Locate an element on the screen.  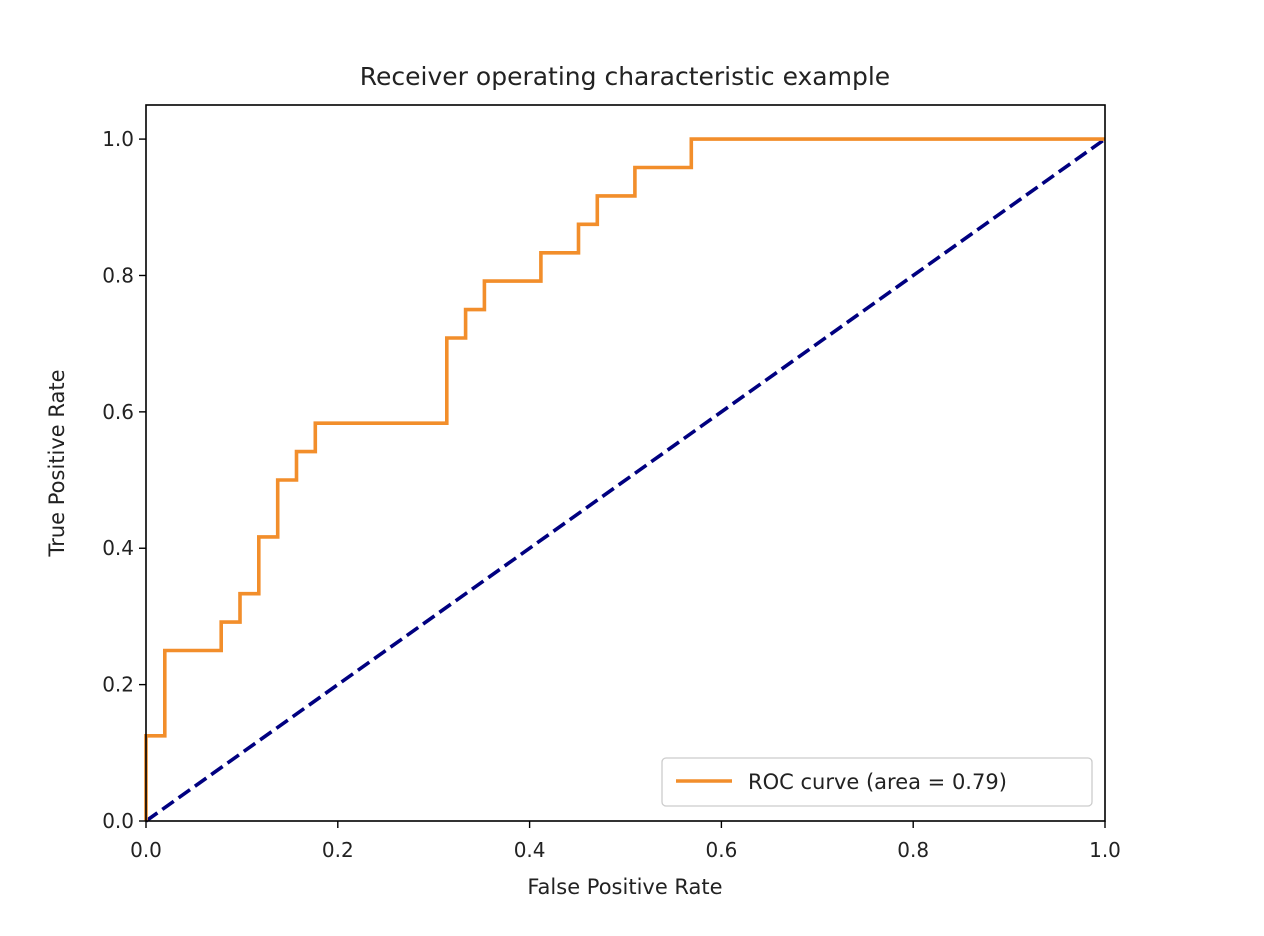
legend-box is located at coordinates (877, 782).